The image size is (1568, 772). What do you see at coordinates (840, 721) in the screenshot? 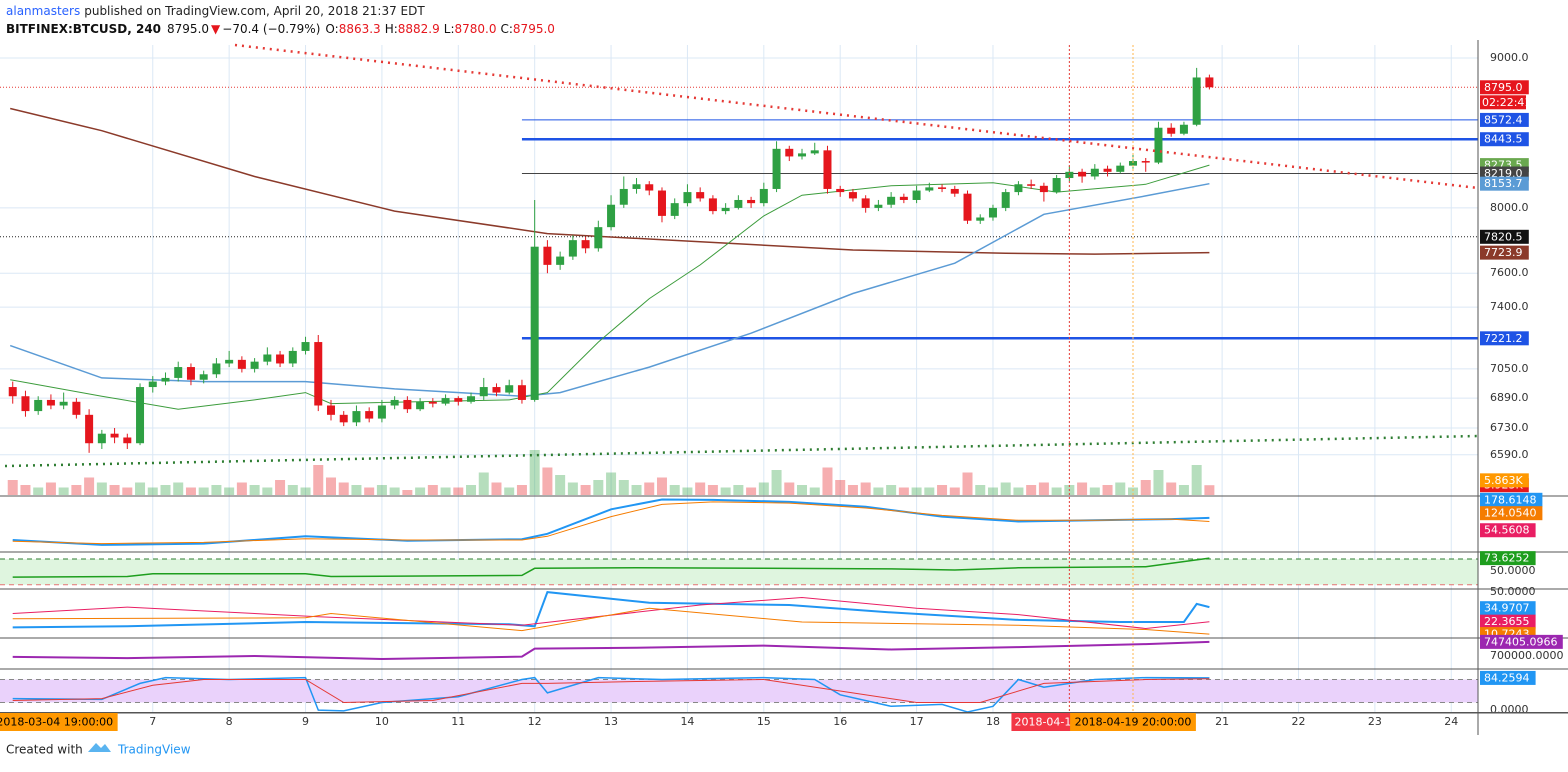
I see `x-tick-label: 16` at bounding box center [840, 721].